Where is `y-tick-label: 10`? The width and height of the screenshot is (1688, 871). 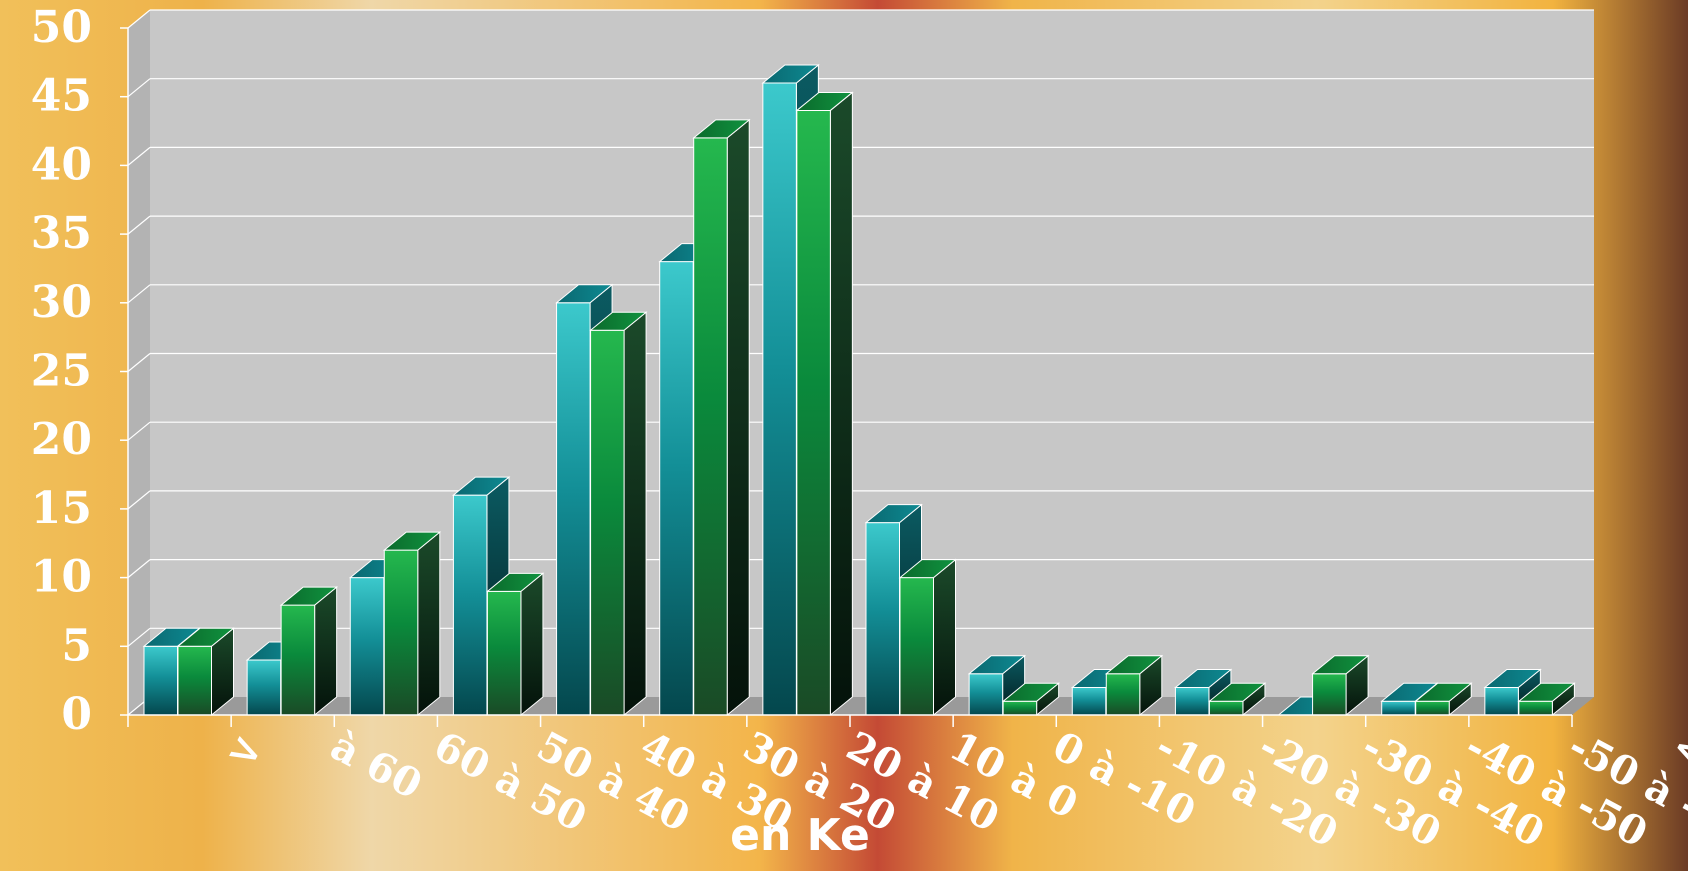
y-tick-label: 10 is located at coordinates (61, 577).